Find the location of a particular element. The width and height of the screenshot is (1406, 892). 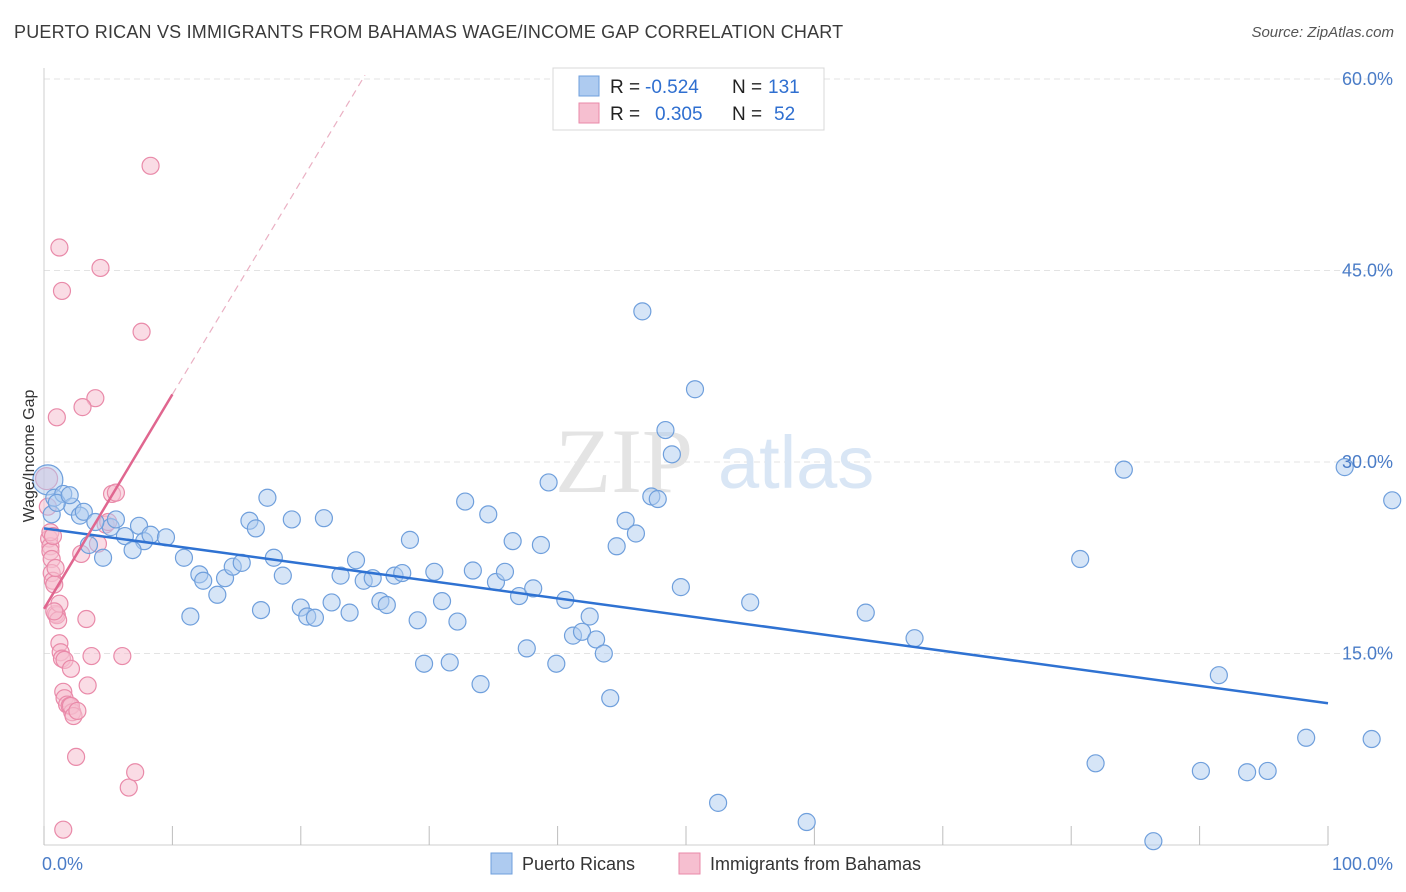

legend-swatch-bahamas is located at coordinates (589, 113).